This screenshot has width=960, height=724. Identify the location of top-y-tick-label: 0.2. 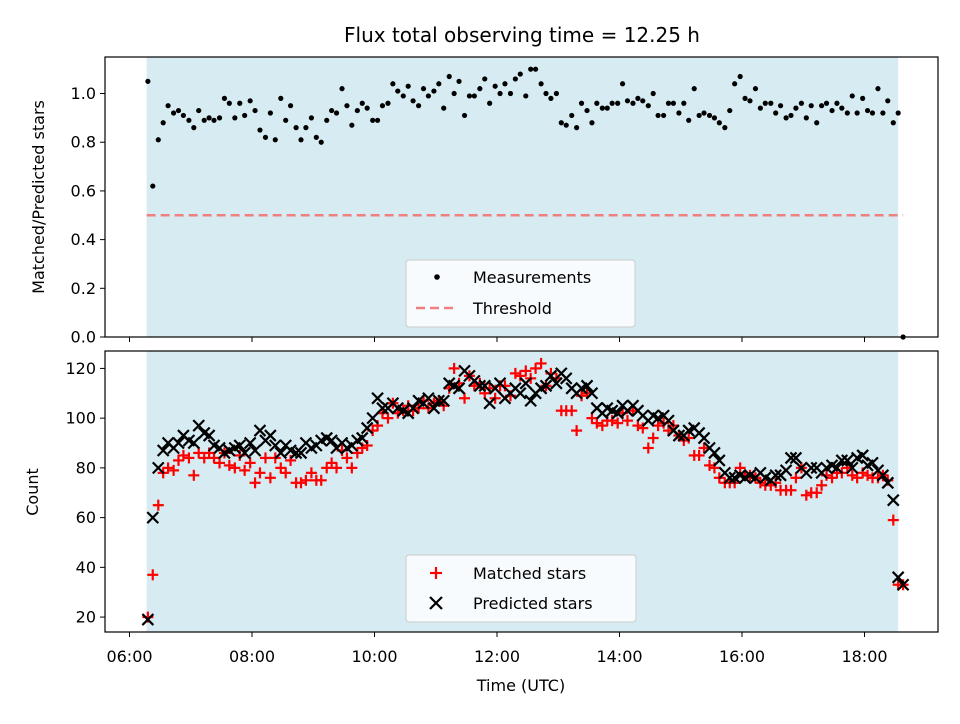
(83, 288).